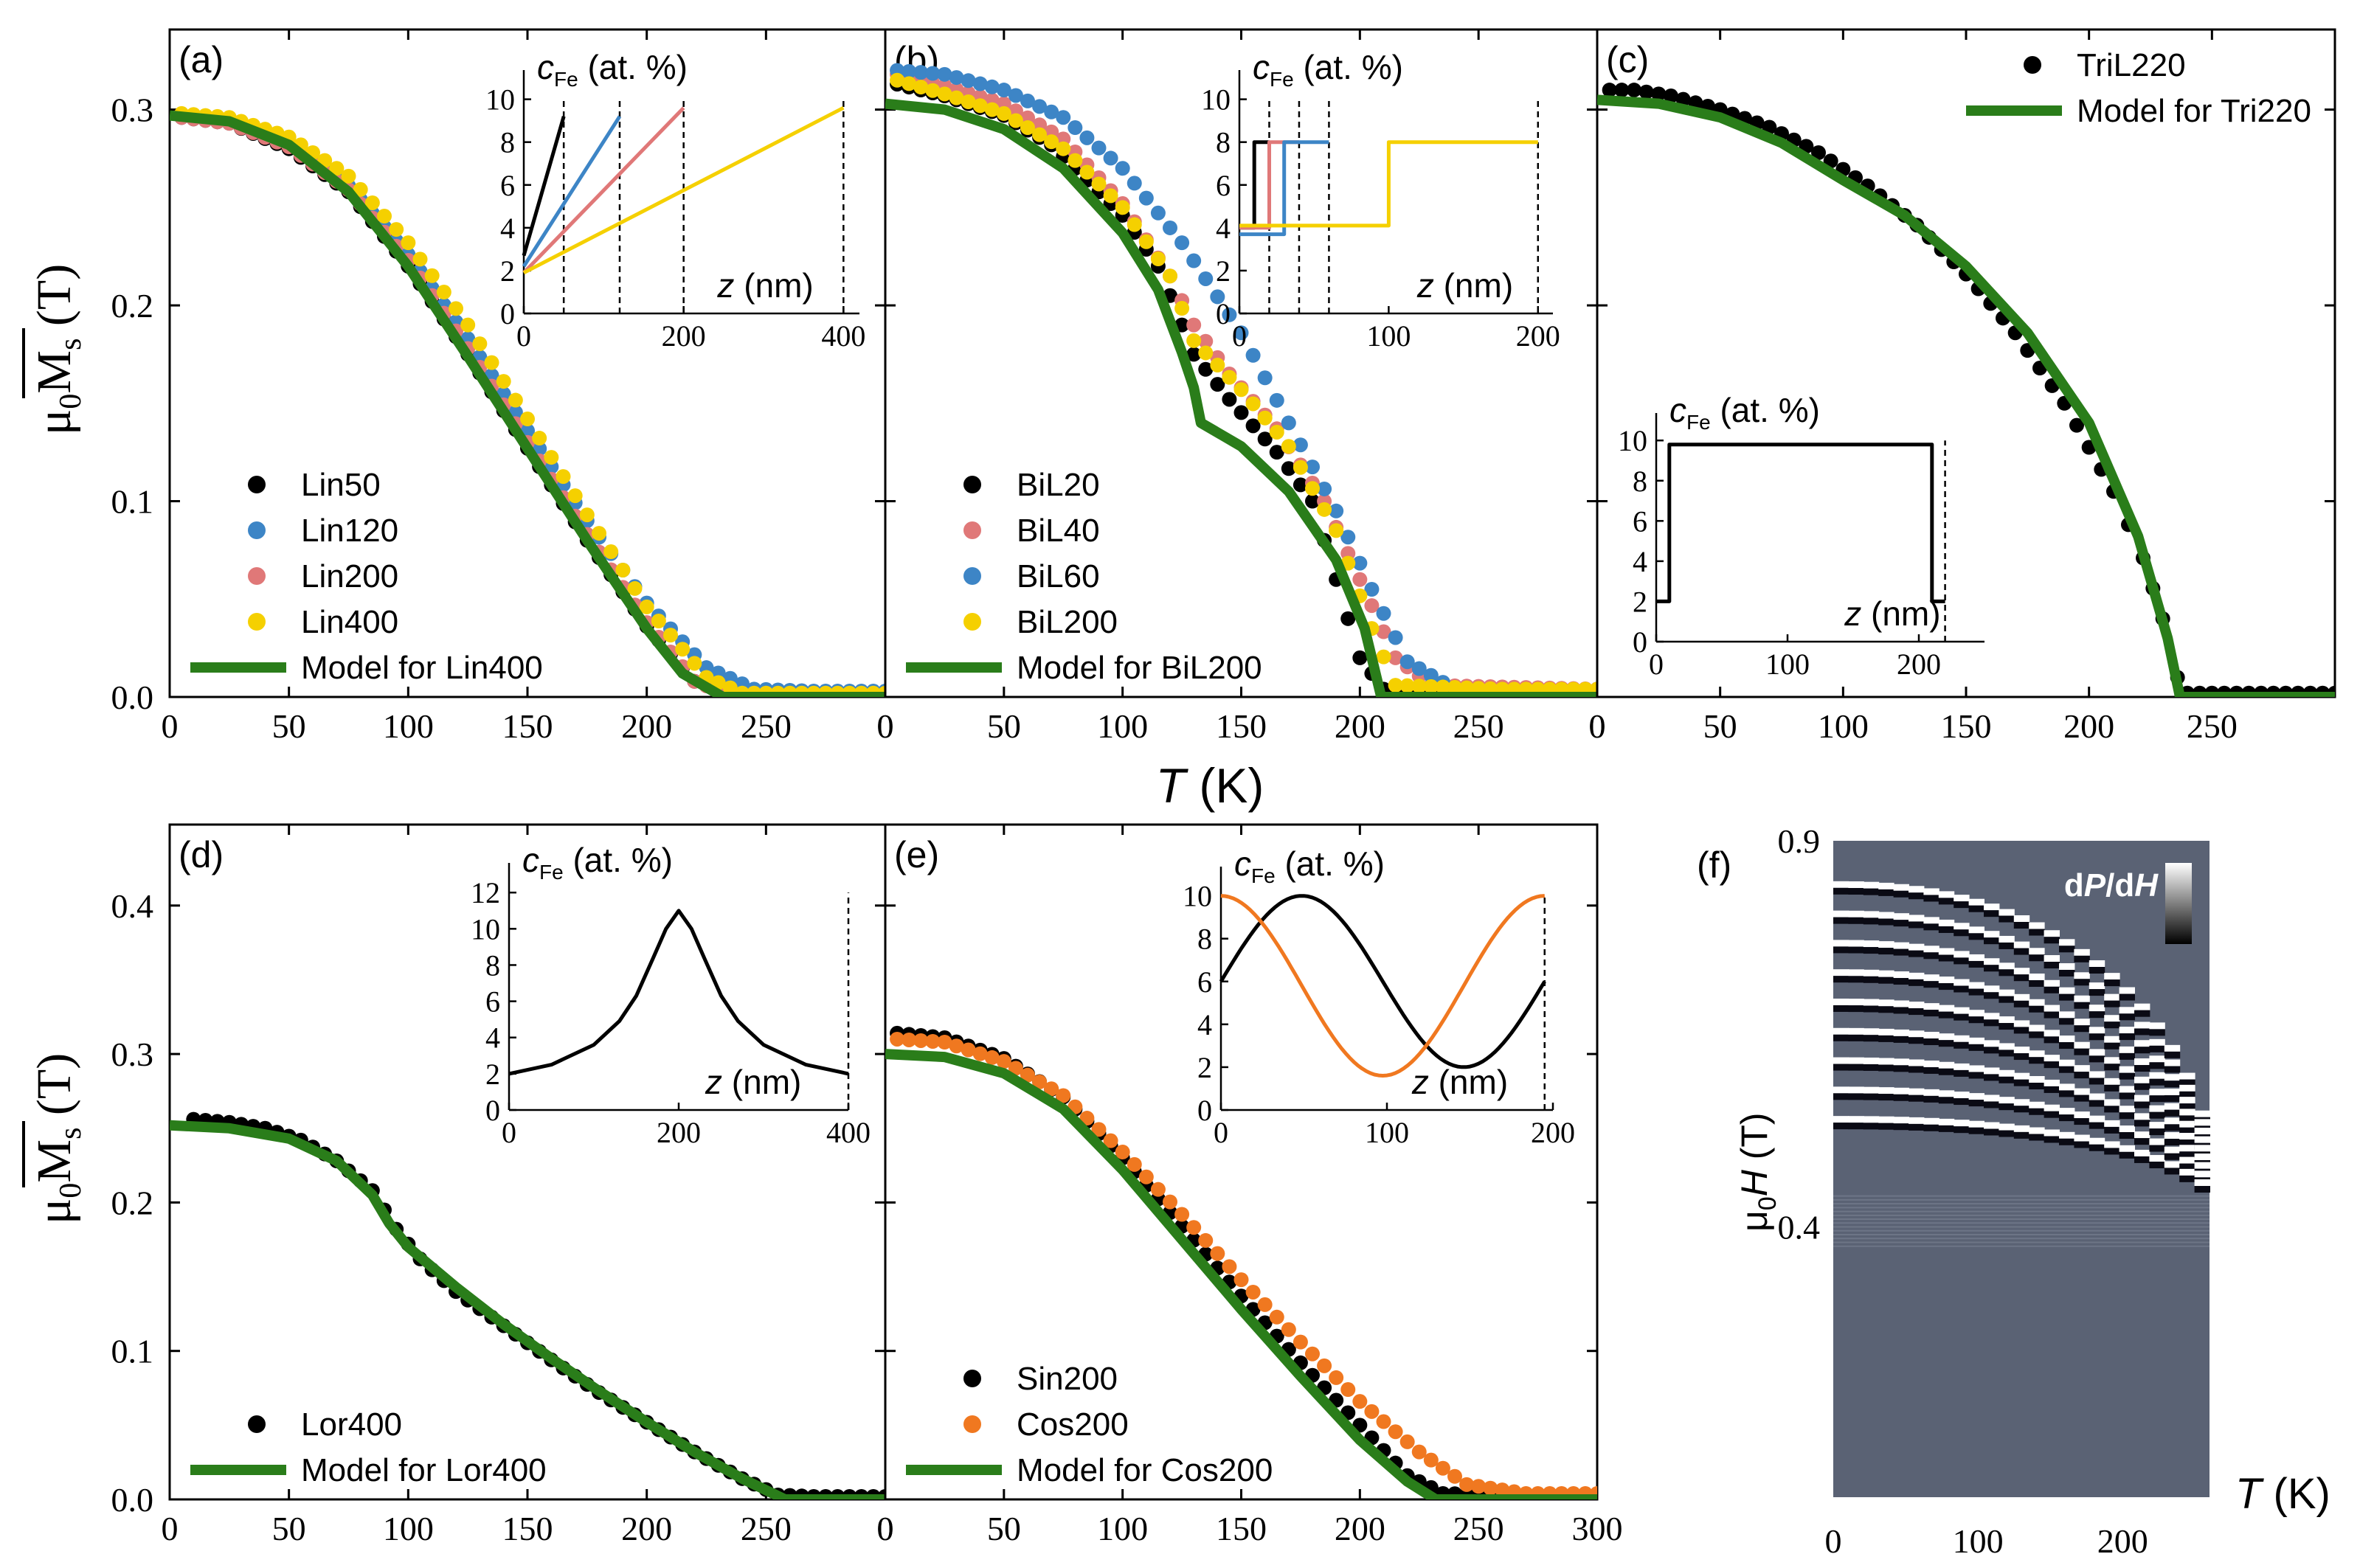 The height and width of the screenshot is (1568, 2360). I want to click on panel-label: (c), so click(1627, 59).